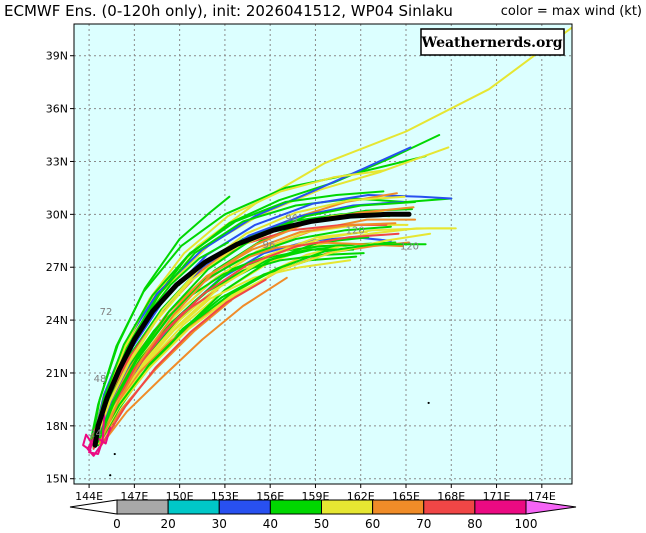 The height and width of the screenshot is (533, 646). I want to click on watermark-box, so click(492, 42).